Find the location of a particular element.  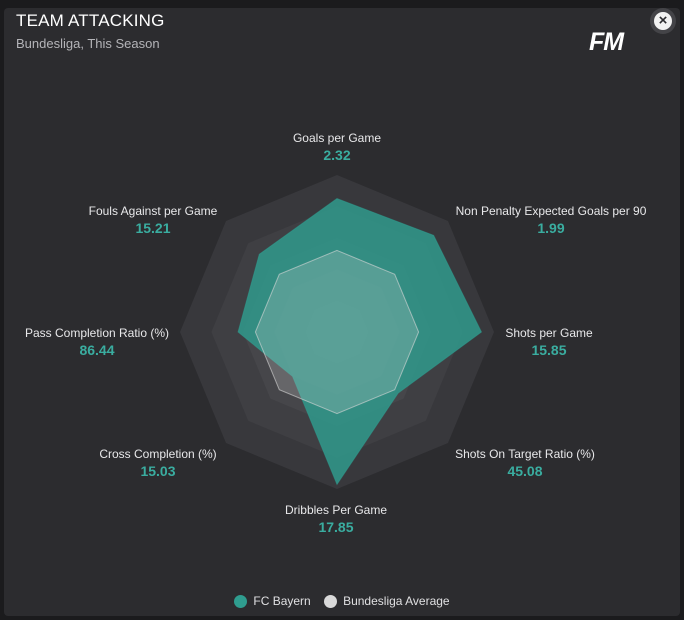

series-bundesliga-average is located at coordinates (337, 332).